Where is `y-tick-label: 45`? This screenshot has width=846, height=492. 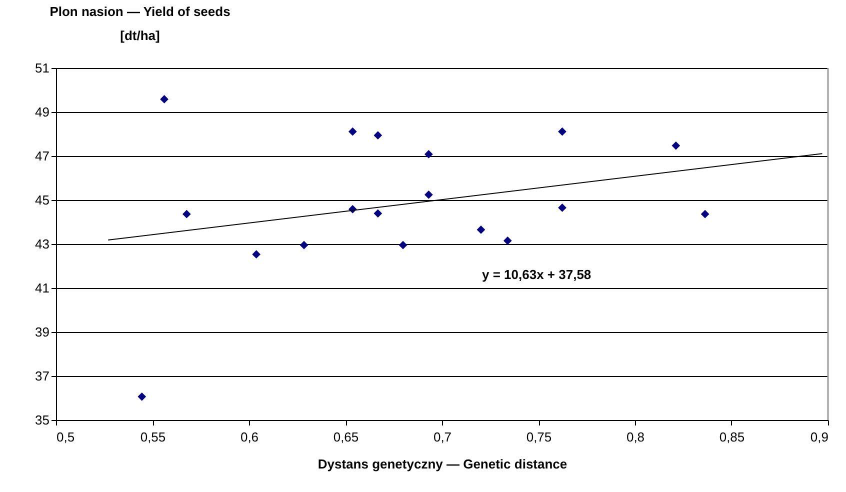
y-tick-label: 45 is located at coordinates (42, 200).